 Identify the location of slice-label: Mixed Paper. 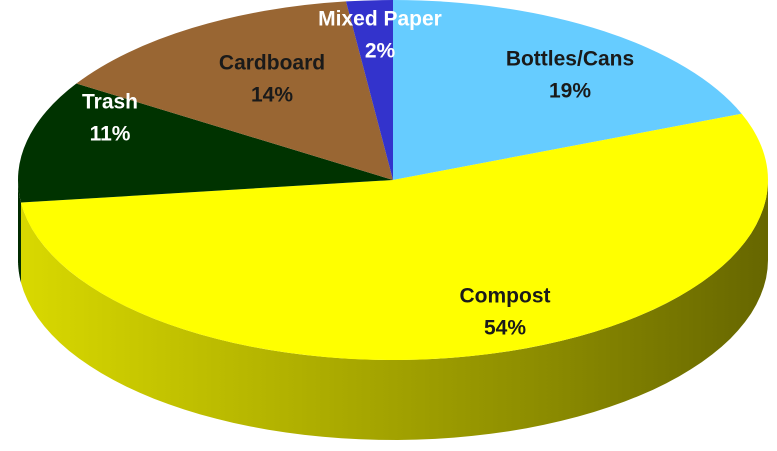
(380, 19).